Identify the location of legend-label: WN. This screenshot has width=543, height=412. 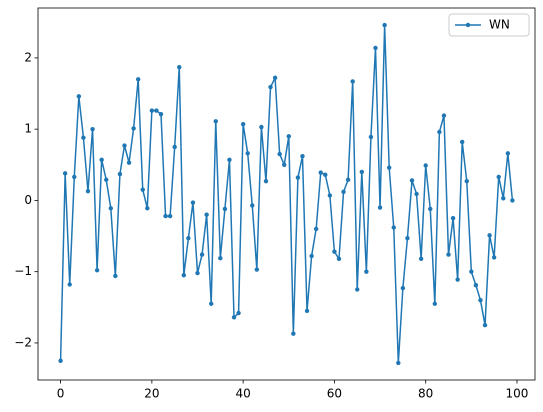
(499, 25).